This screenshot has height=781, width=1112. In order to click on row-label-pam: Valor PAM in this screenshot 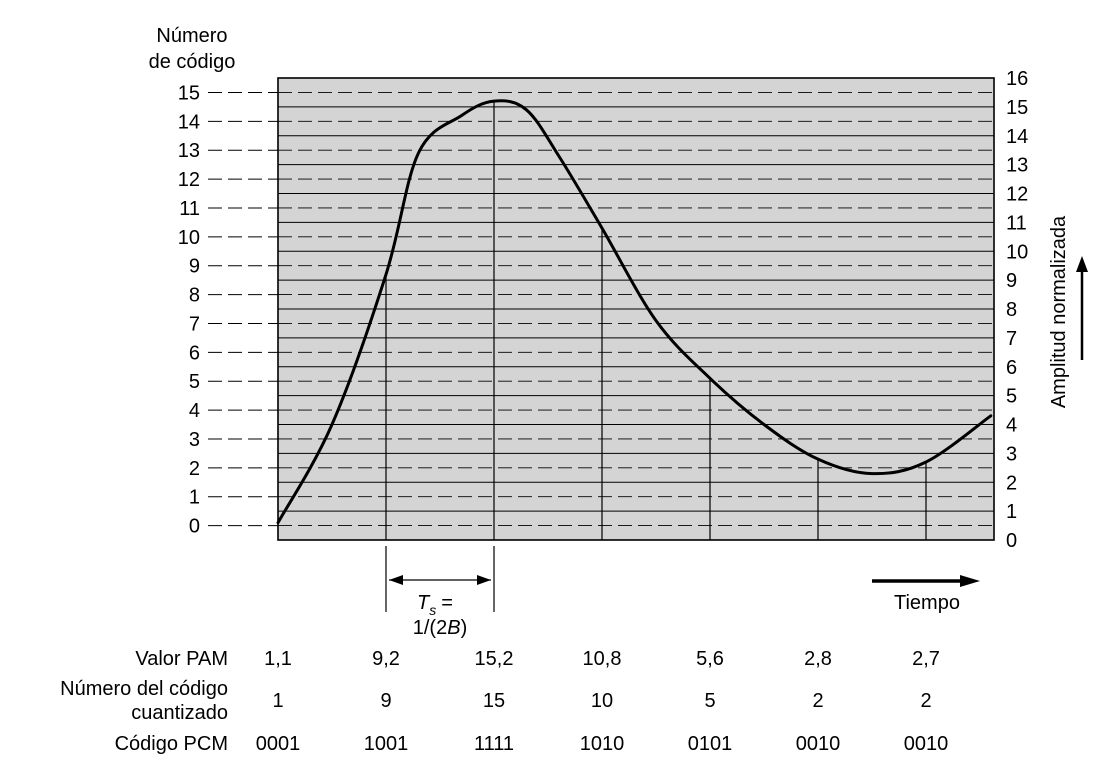, I will do `click(181, 659)`.